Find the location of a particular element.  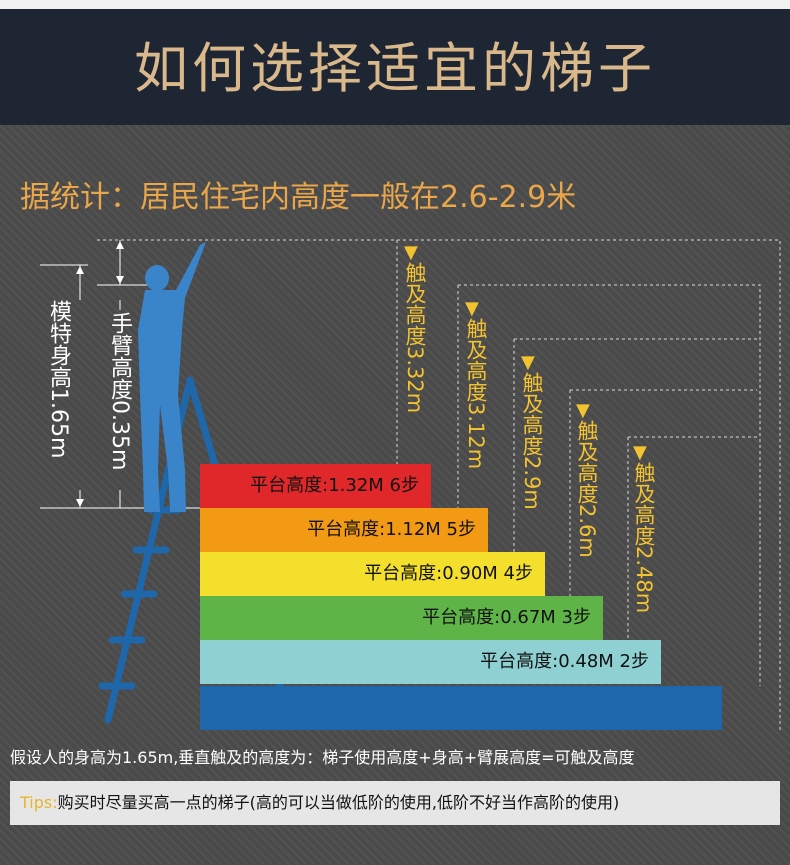

header-banner is located at coordinates (395, 62).